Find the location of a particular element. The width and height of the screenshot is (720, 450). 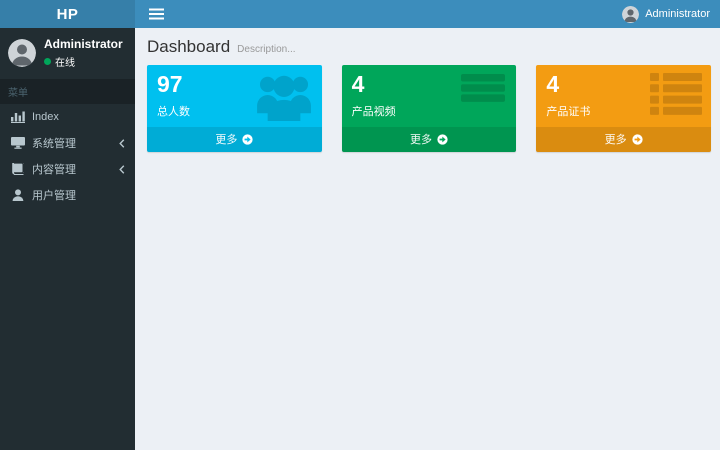

sidebar-menu-header: 菜单 is located at coordinates (67, 91).